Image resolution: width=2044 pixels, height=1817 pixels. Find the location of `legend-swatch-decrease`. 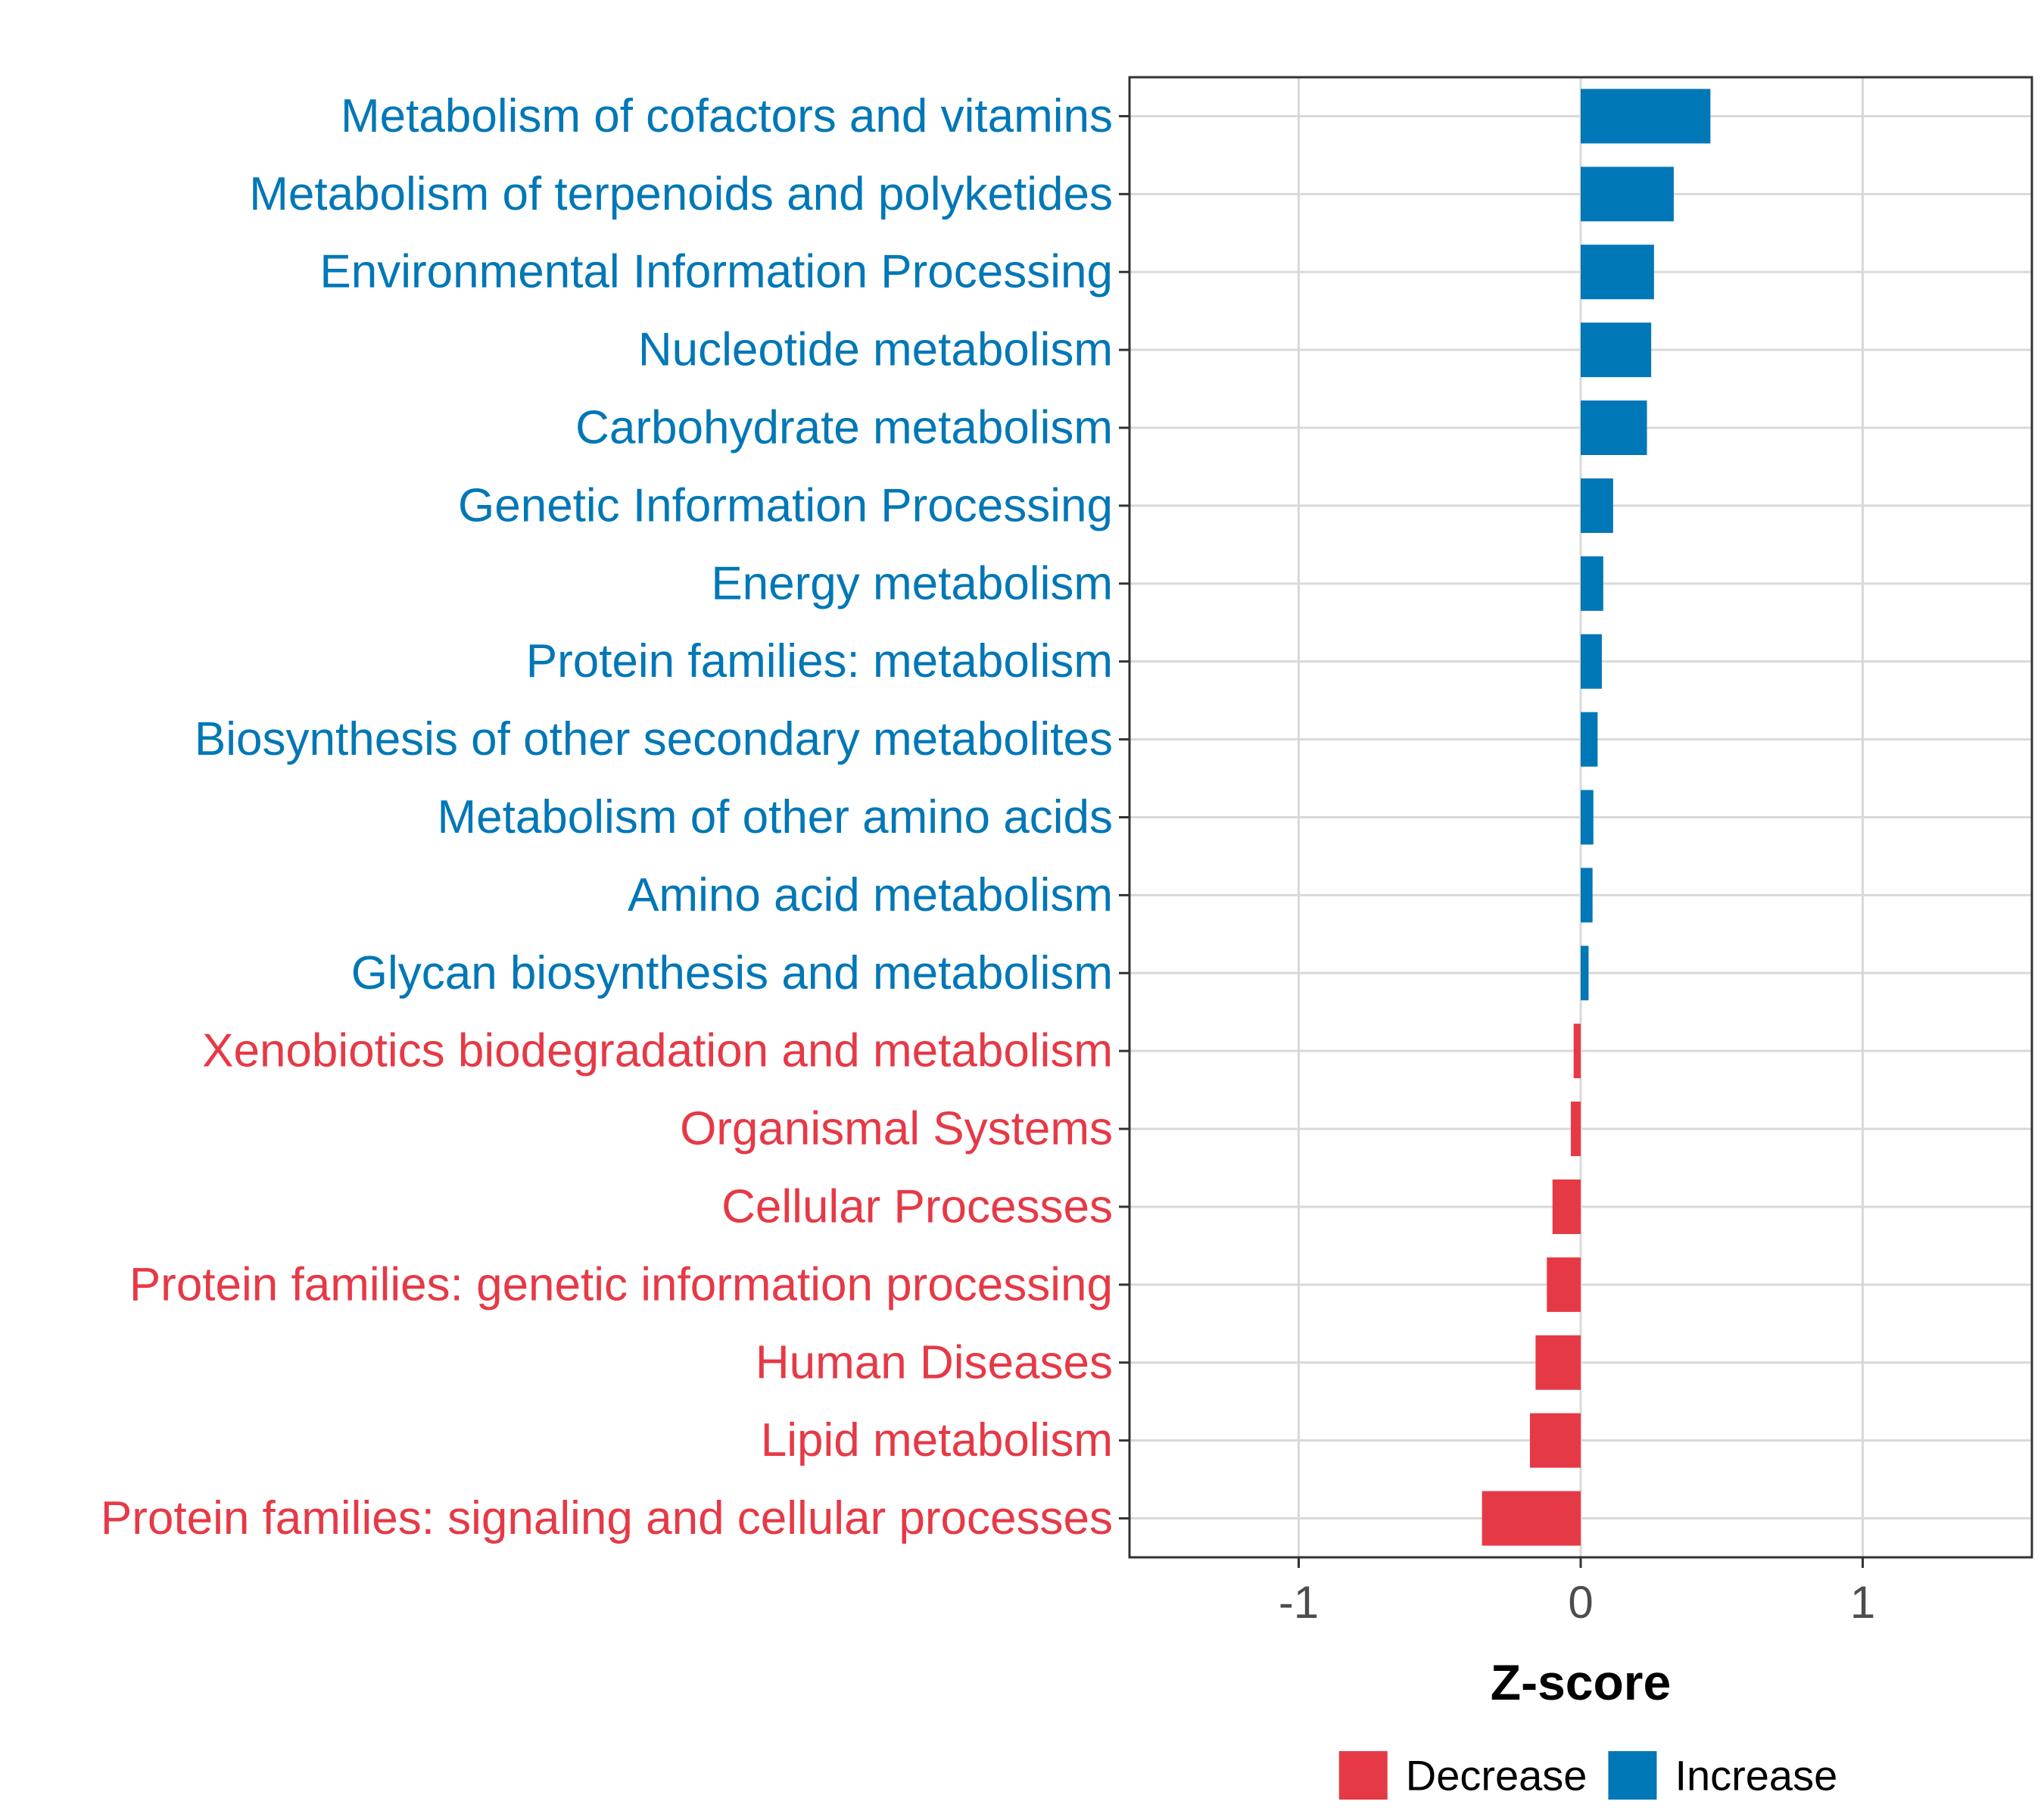

legend-swatch-decrease is located at coordinates (1363, 1775).